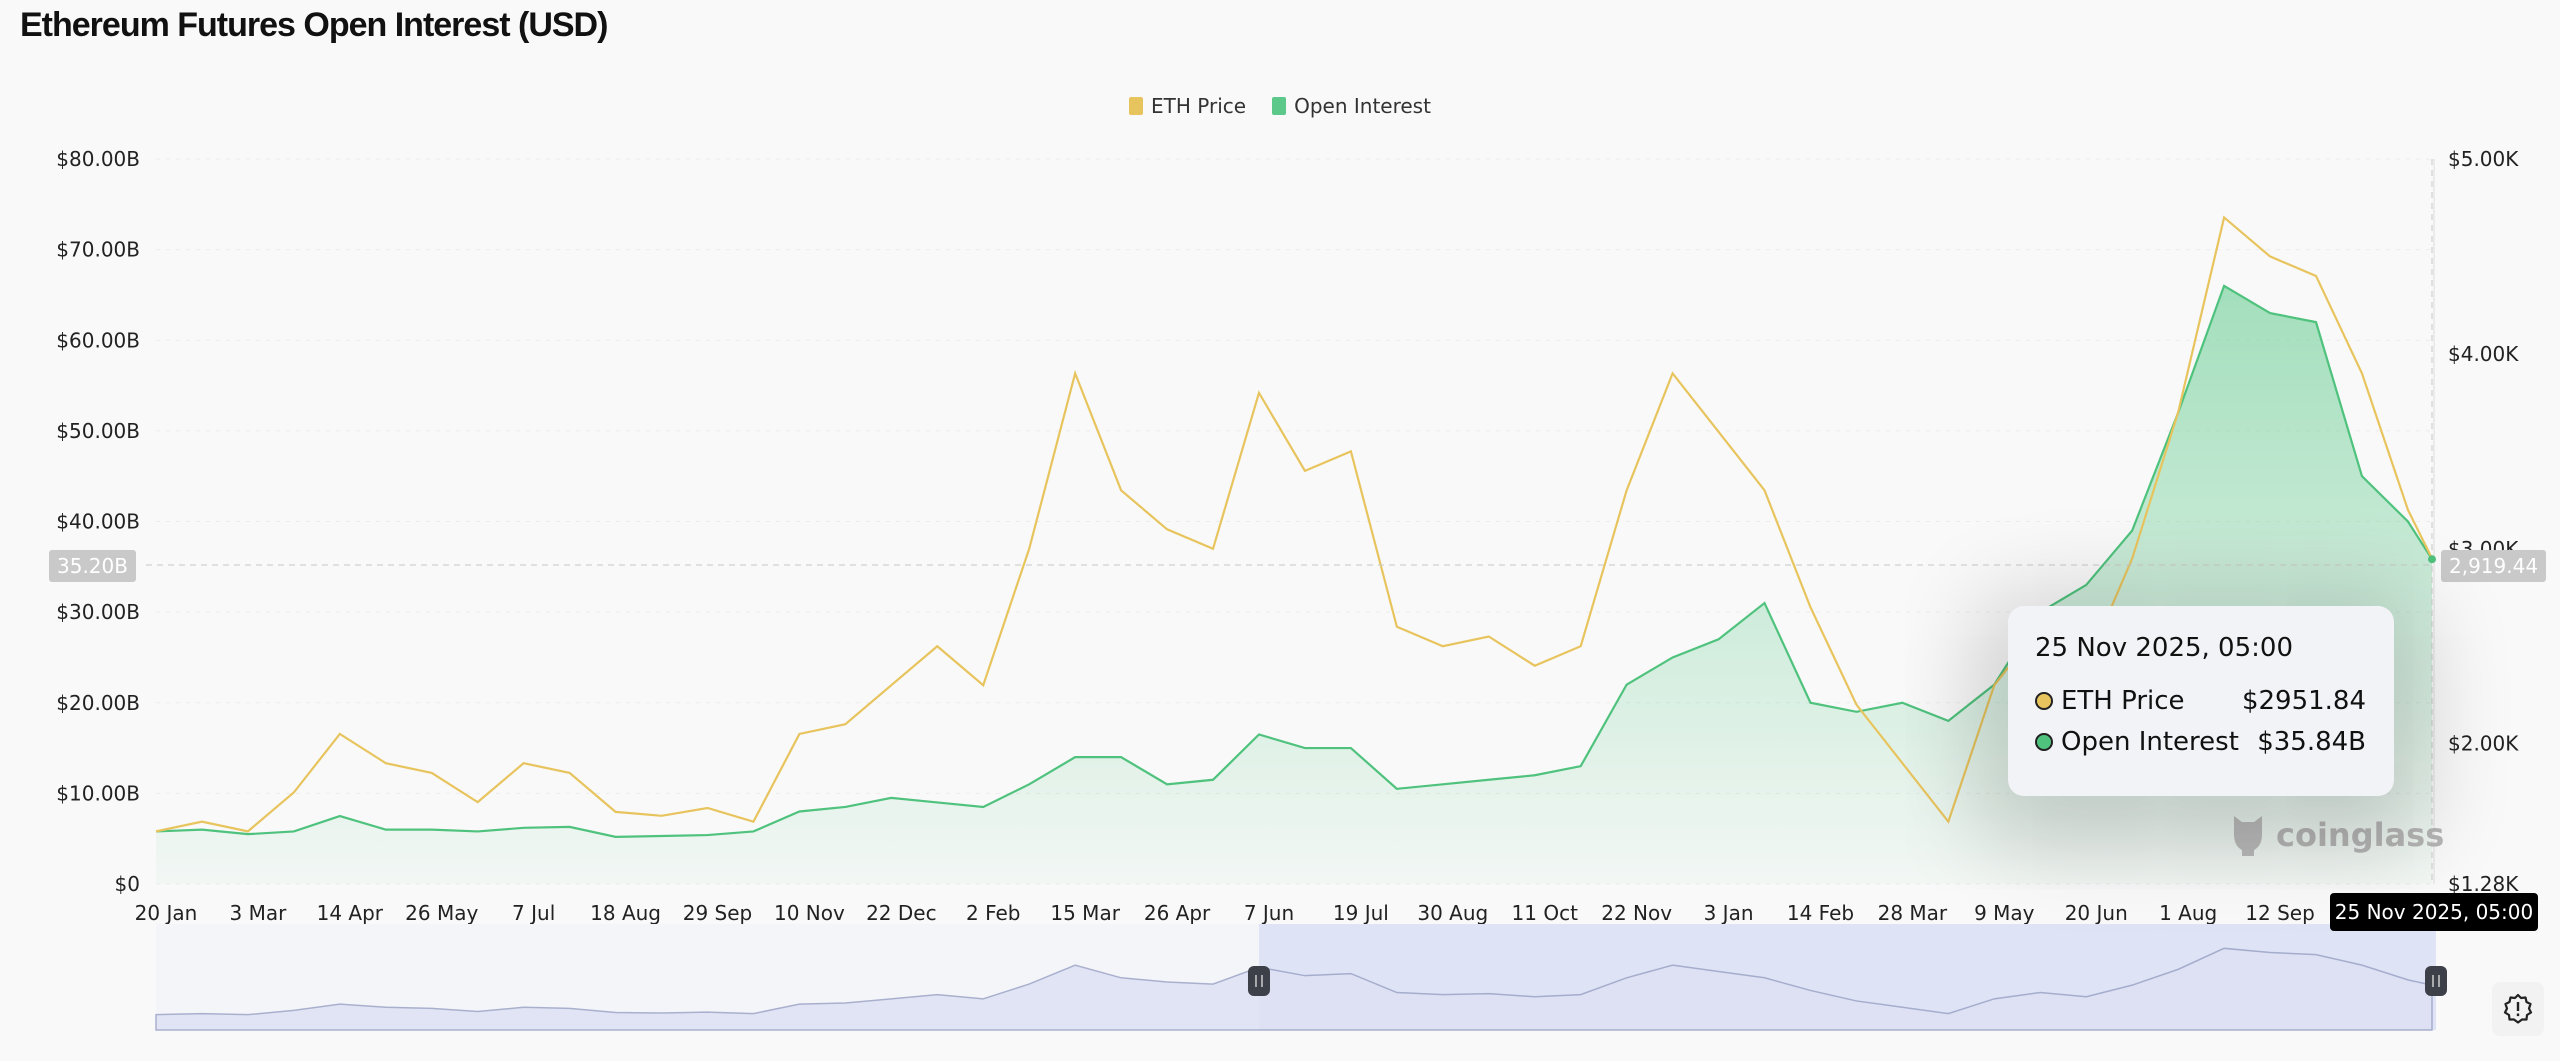 The image size is (2560, 1061). I want to click on x-tick-label: 30 Aug, so click(1452, 913).